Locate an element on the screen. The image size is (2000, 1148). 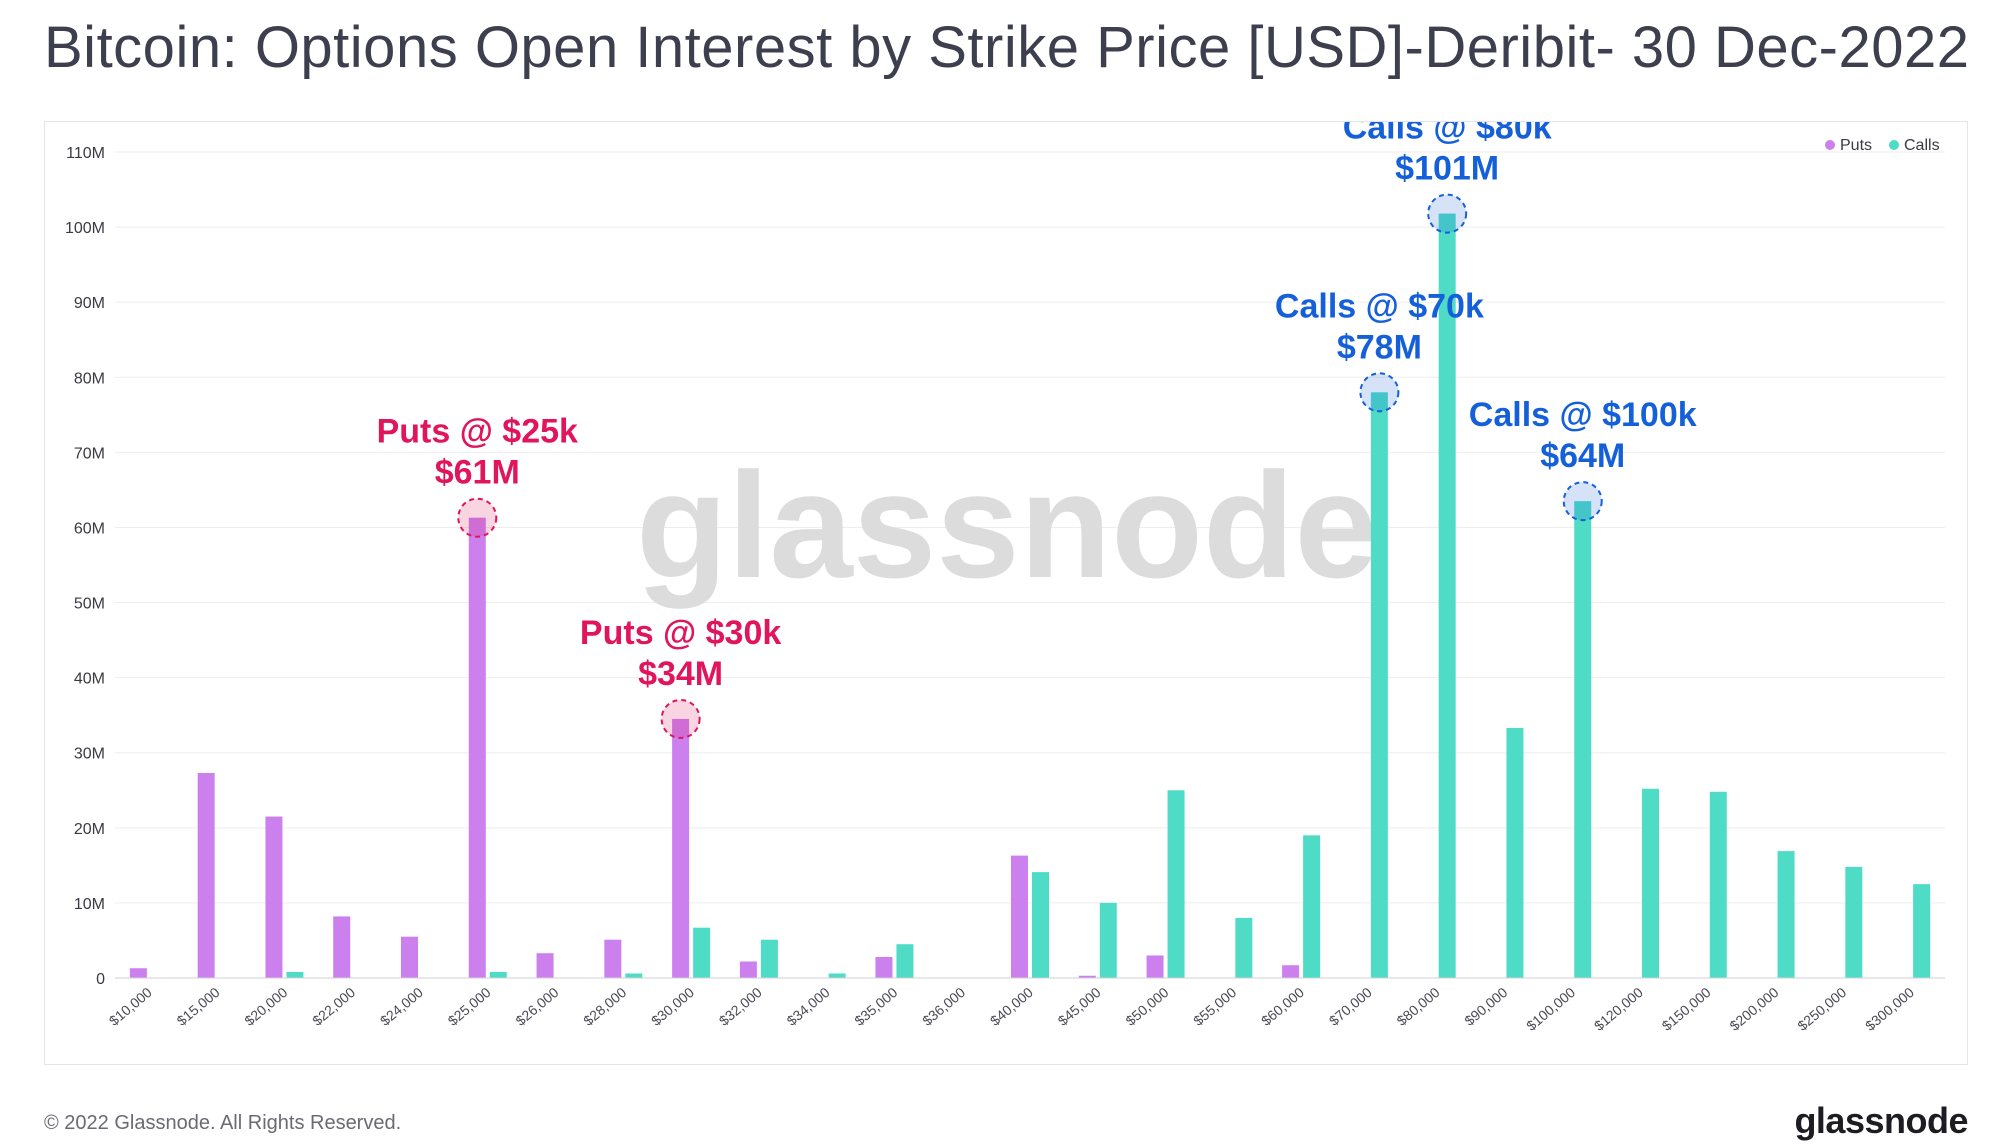
x-tick-label: $24,000 is located at coordinates (401, 1006).